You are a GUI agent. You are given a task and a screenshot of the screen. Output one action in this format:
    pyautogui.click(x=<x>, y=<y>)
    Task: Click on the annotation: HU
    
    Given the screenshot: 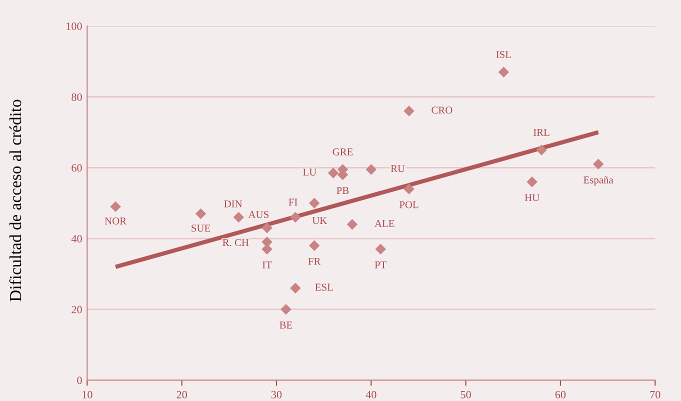 What is the action you would take?
    pyautogui.click(x=532, y=198)
    